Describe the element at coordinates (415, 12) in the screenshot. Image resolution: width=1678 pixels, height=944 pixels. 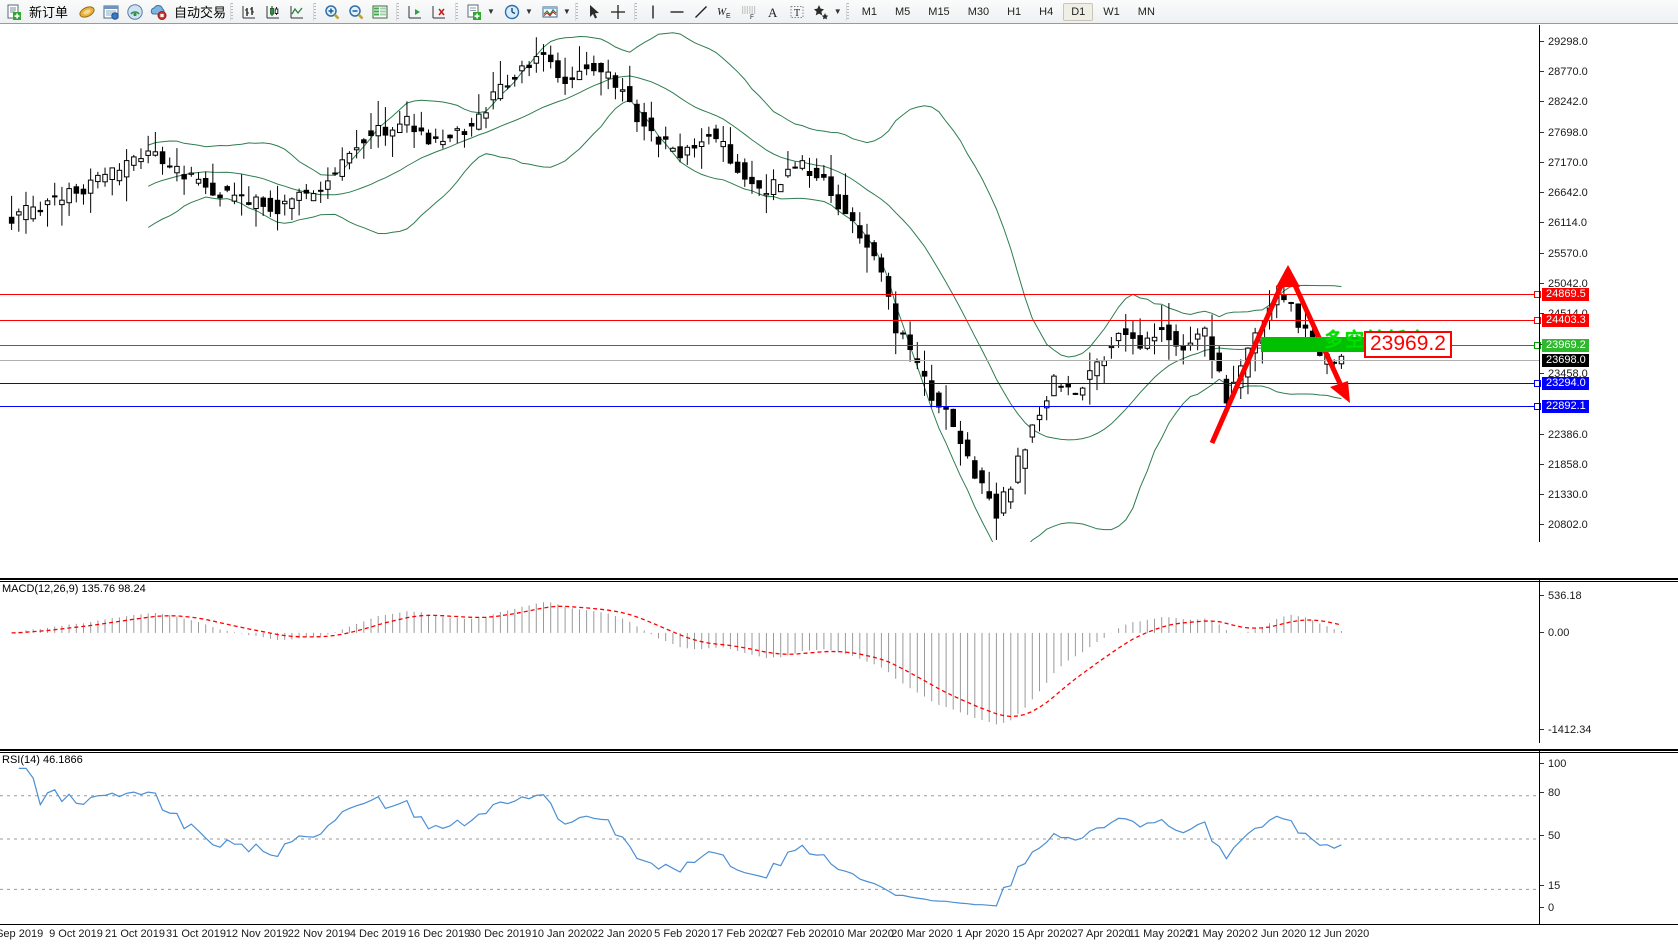
I see `shift-chart-icon` at that location.